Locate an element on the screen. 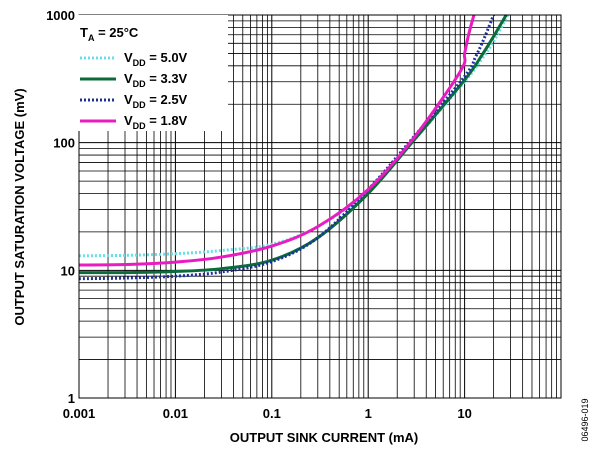  legend-label: VDD = 2.5V is located at coordinates (156, 101).